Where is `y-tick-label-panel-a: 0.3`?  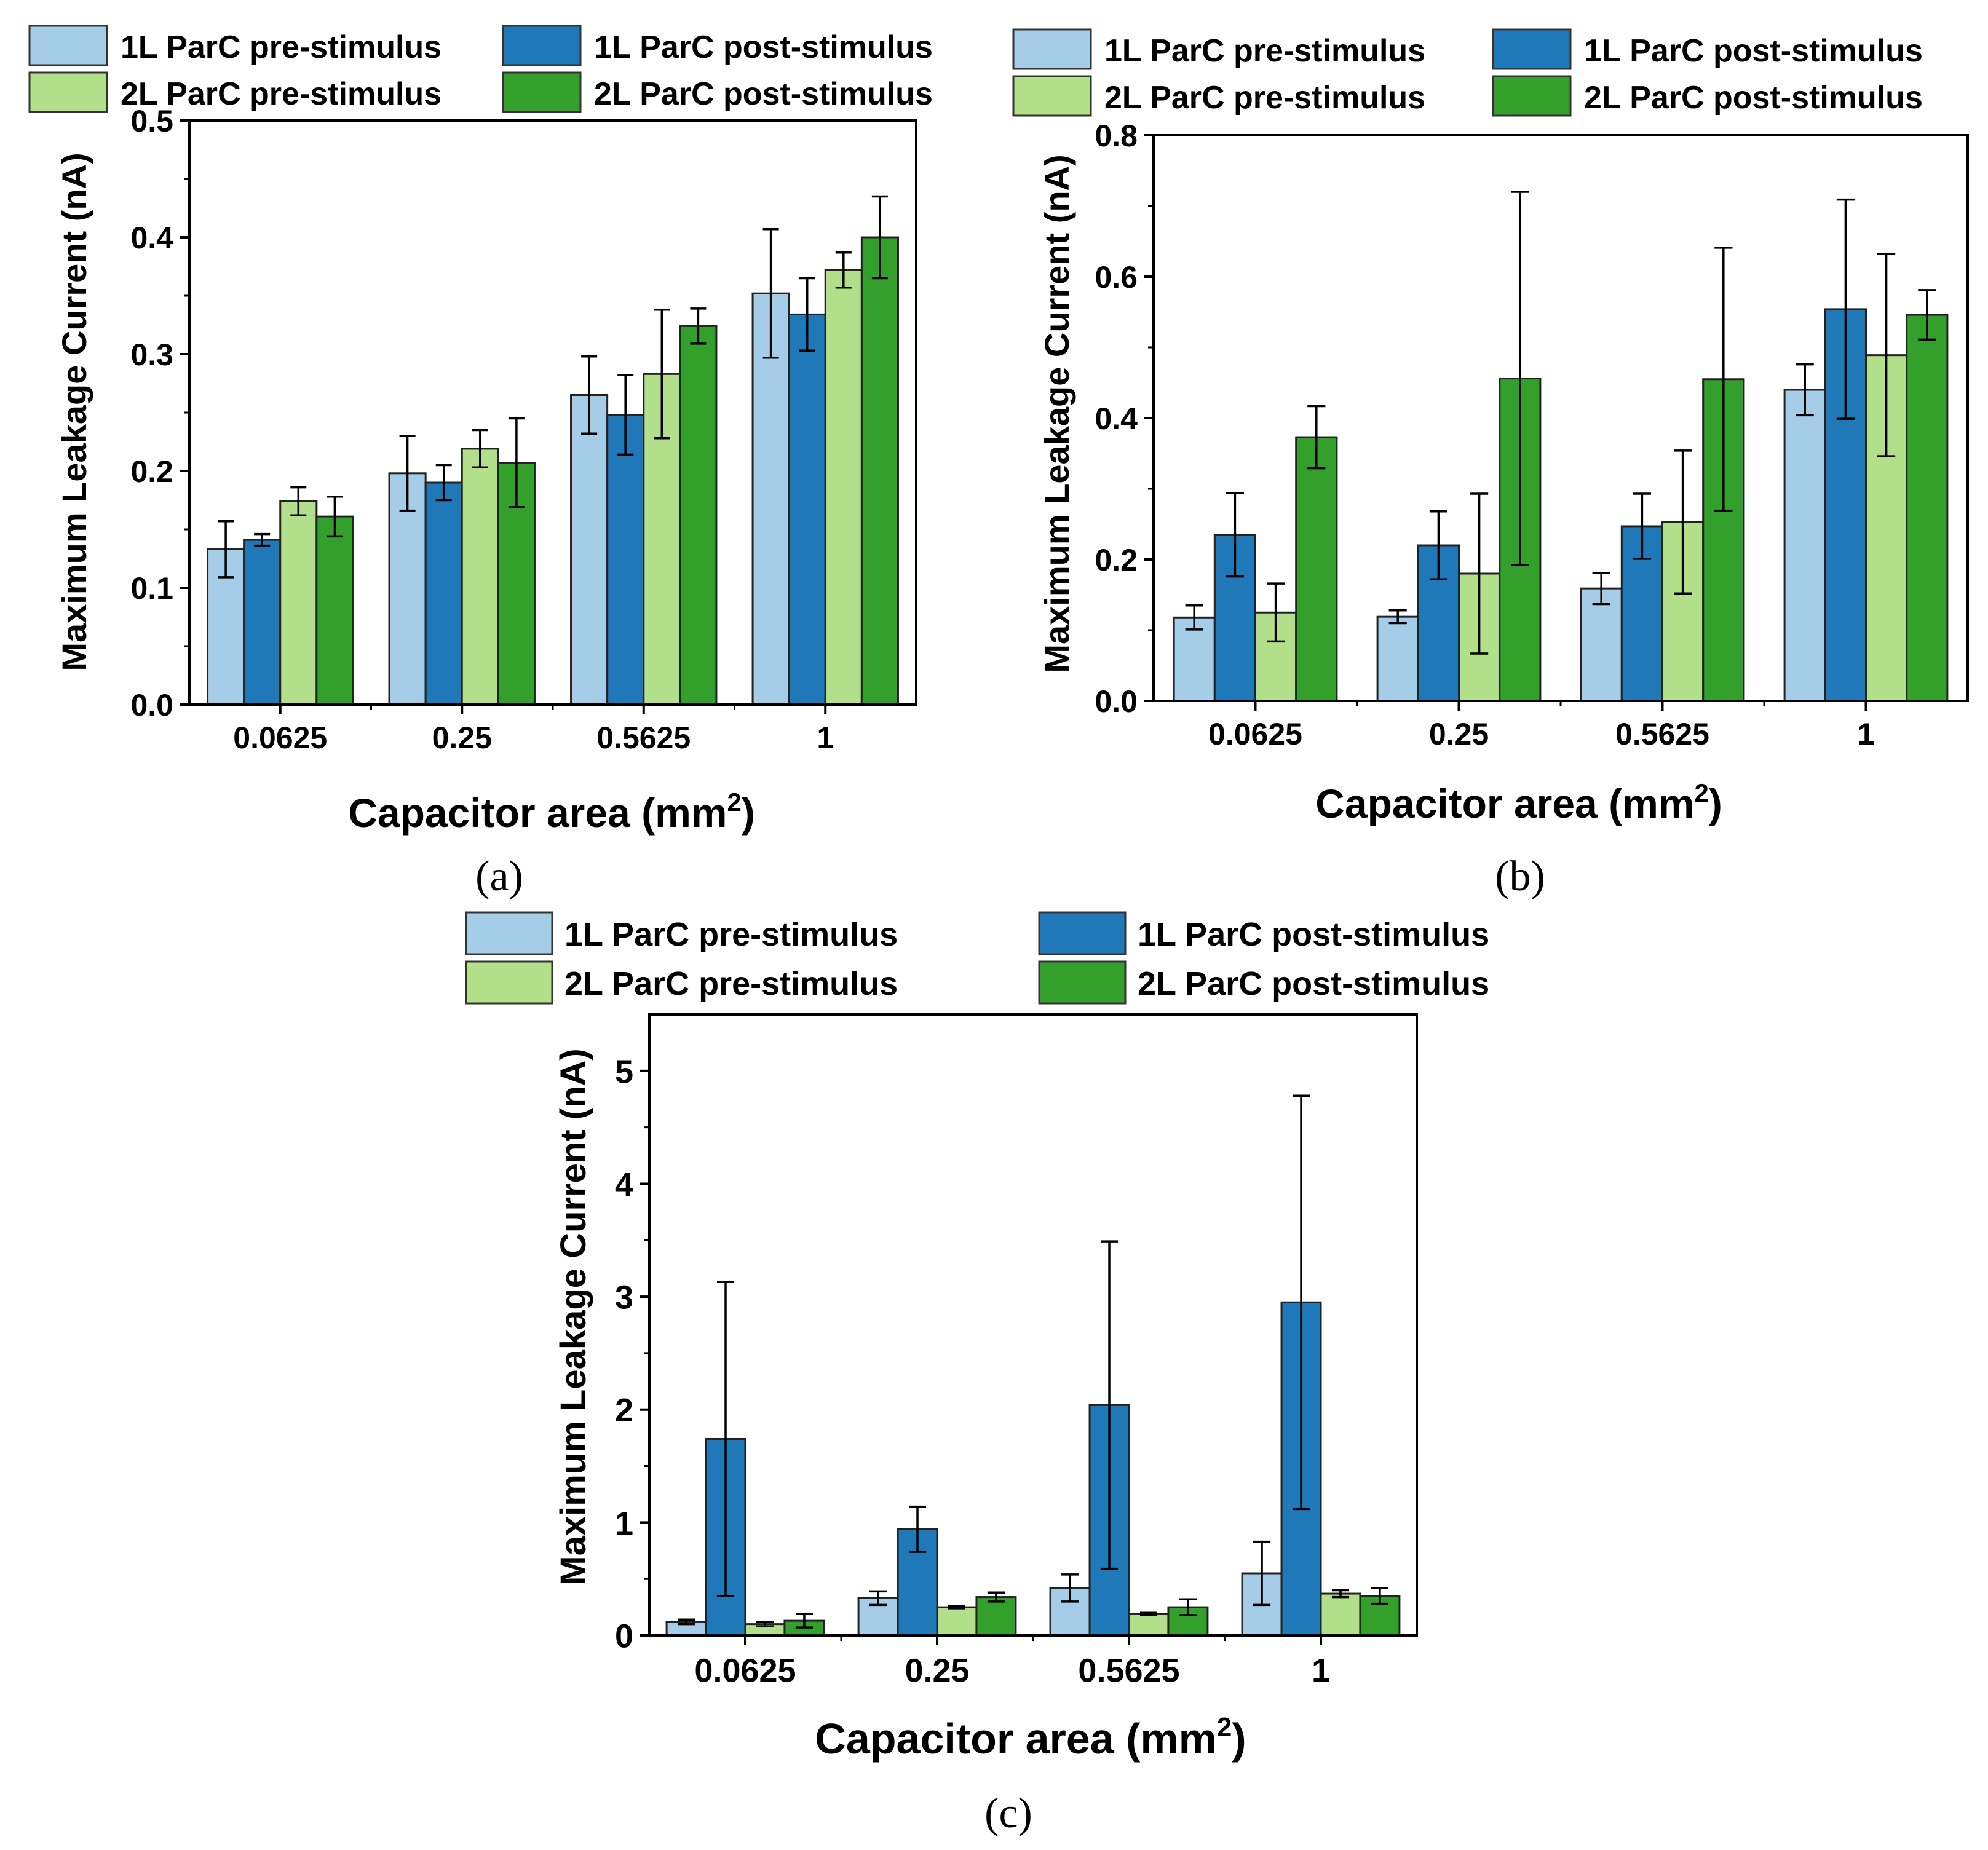 y-tick-label-panel-a: 0.3 is located at coordinates (151, 355).